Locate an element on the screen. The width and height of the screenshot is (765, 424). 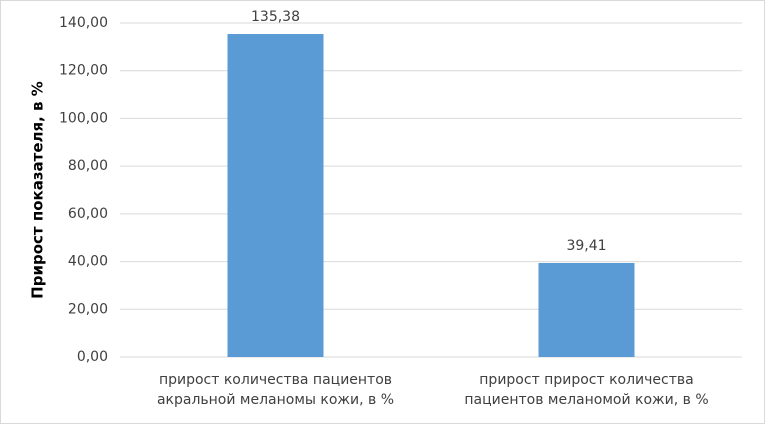
y-axis-title: Прирост показателя, в % is located at coordinates (38, 190).